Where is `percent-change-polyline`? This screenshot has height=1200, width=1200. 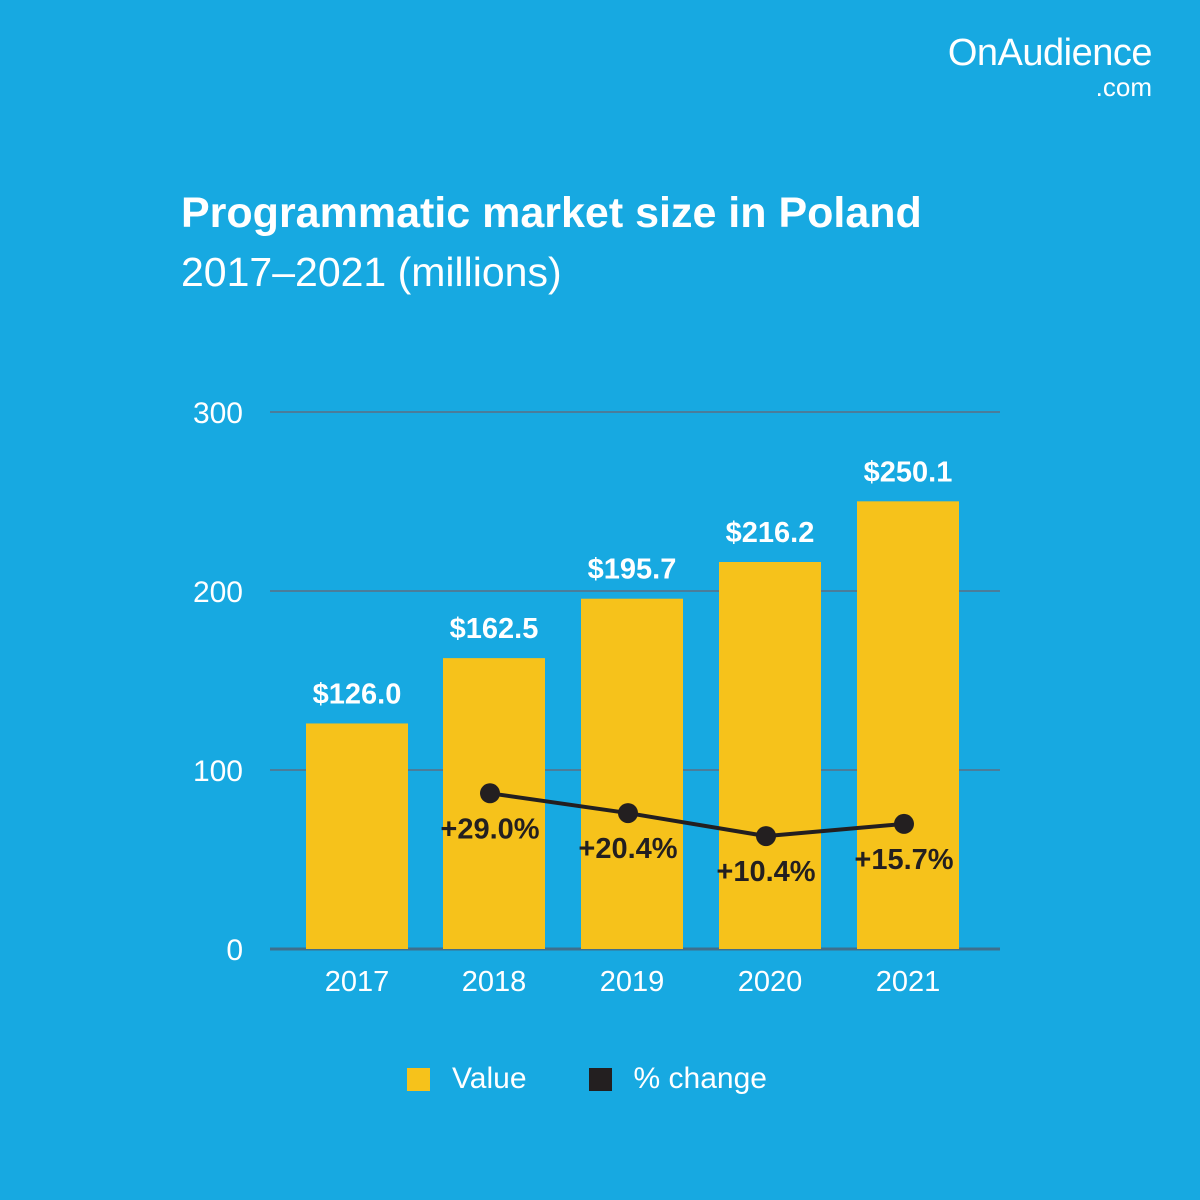
percent-change-polyline is located at coordinates (697, 815).